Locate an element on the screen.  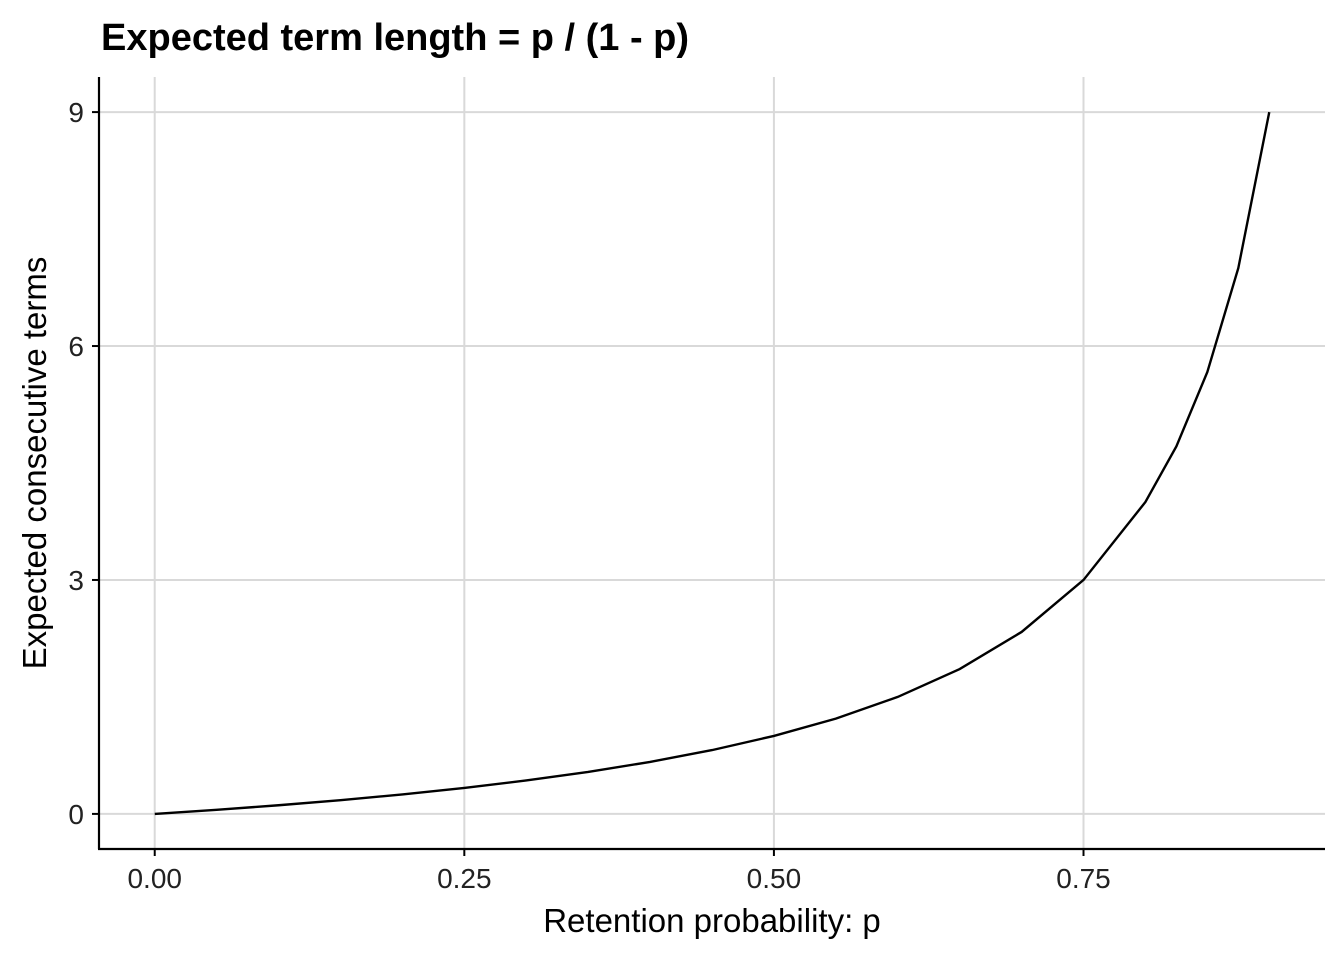
y-tick-label: 9 is located at coordinates (76, 112).